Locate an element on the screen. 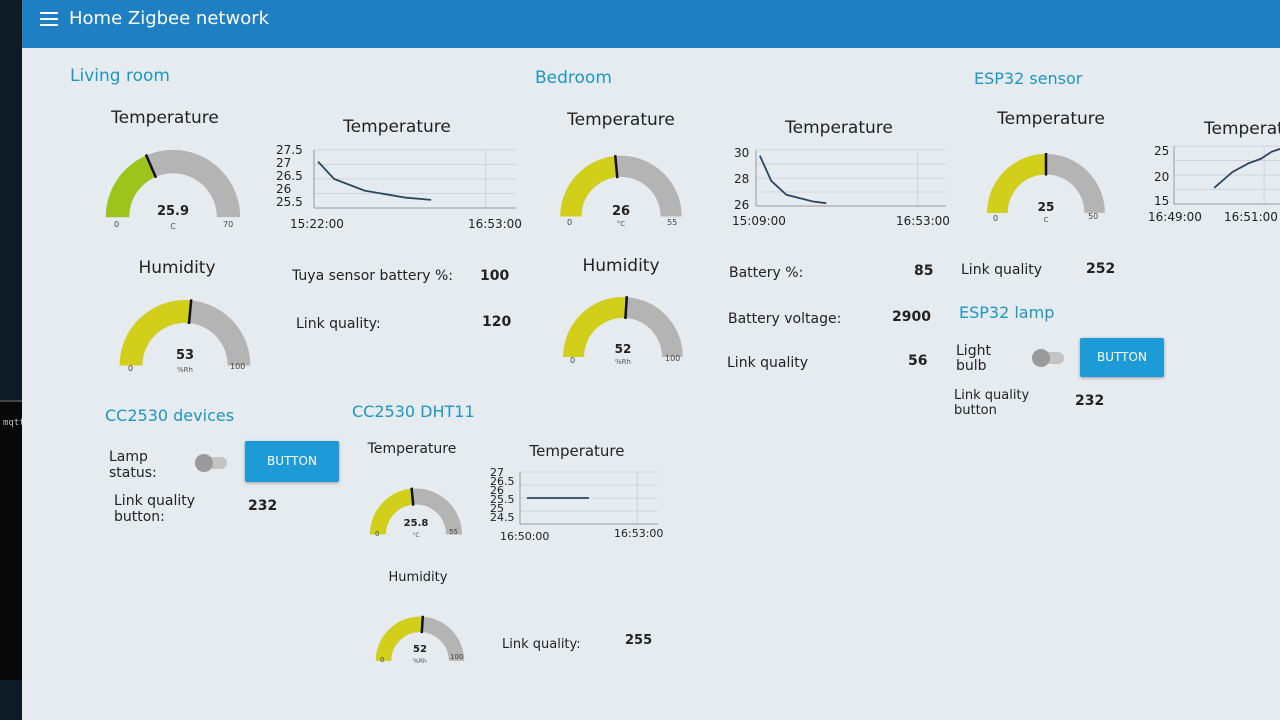 The width and height of the screenshot is (1280, 720). tuya-battery-label: Tuya sensor battery %: is located at coordinates (373, 276).